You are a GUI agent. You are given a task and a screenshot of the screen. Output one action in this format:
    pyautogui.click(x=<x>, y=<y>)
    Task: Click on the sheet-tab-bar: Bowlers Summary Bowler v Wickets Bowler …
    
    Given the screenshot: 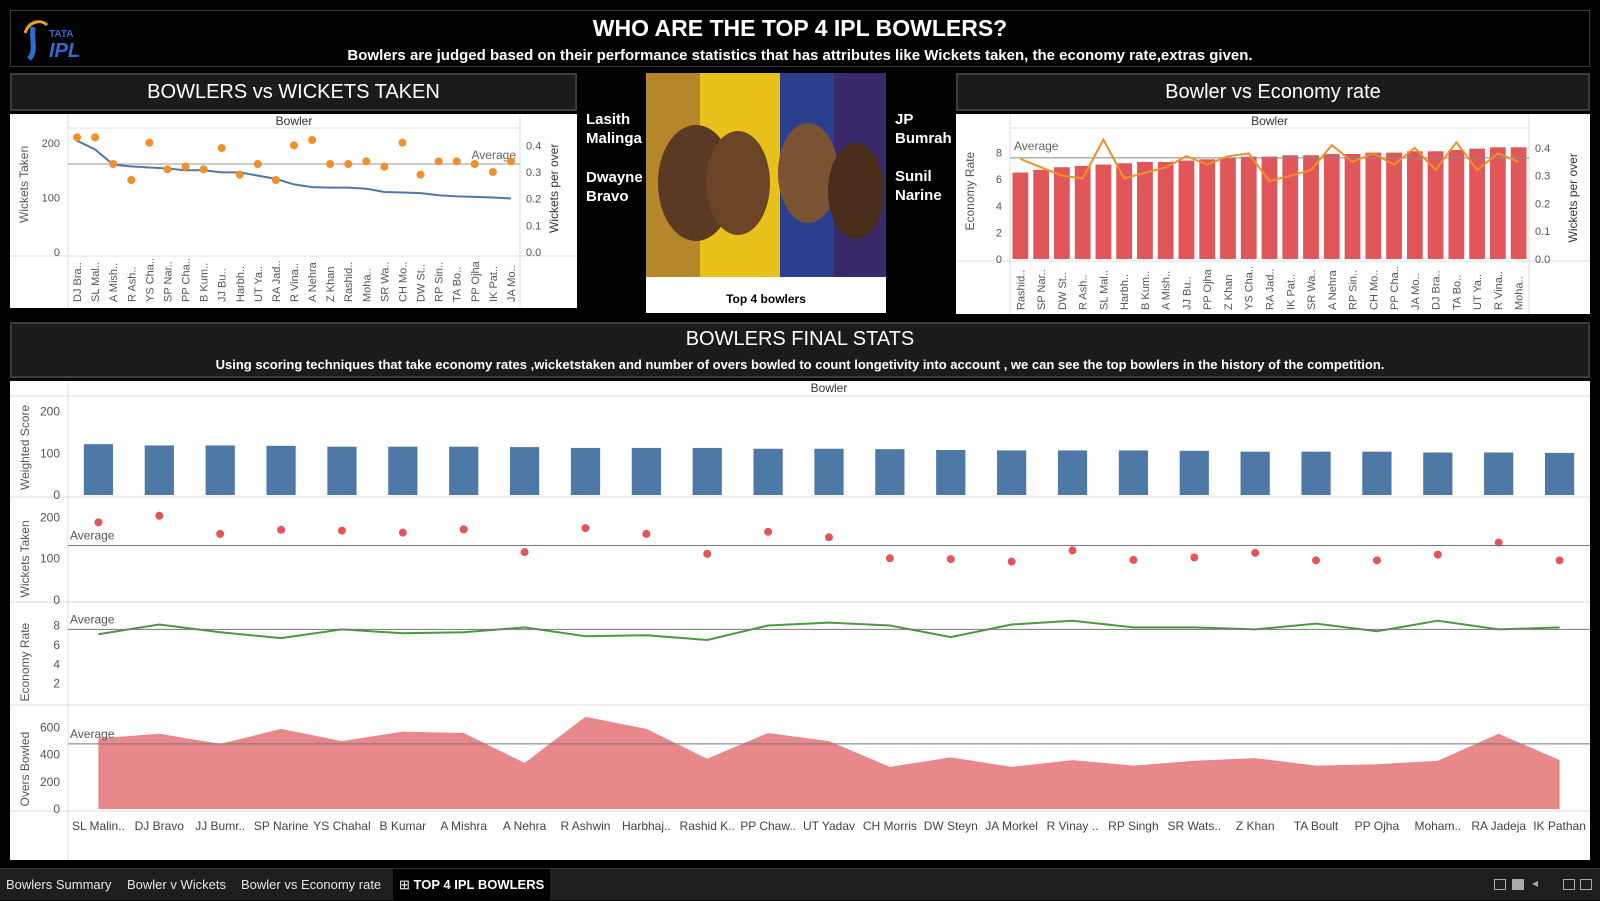 What is the action you would take?
    pyautogui.click(x=800, y=884)
    